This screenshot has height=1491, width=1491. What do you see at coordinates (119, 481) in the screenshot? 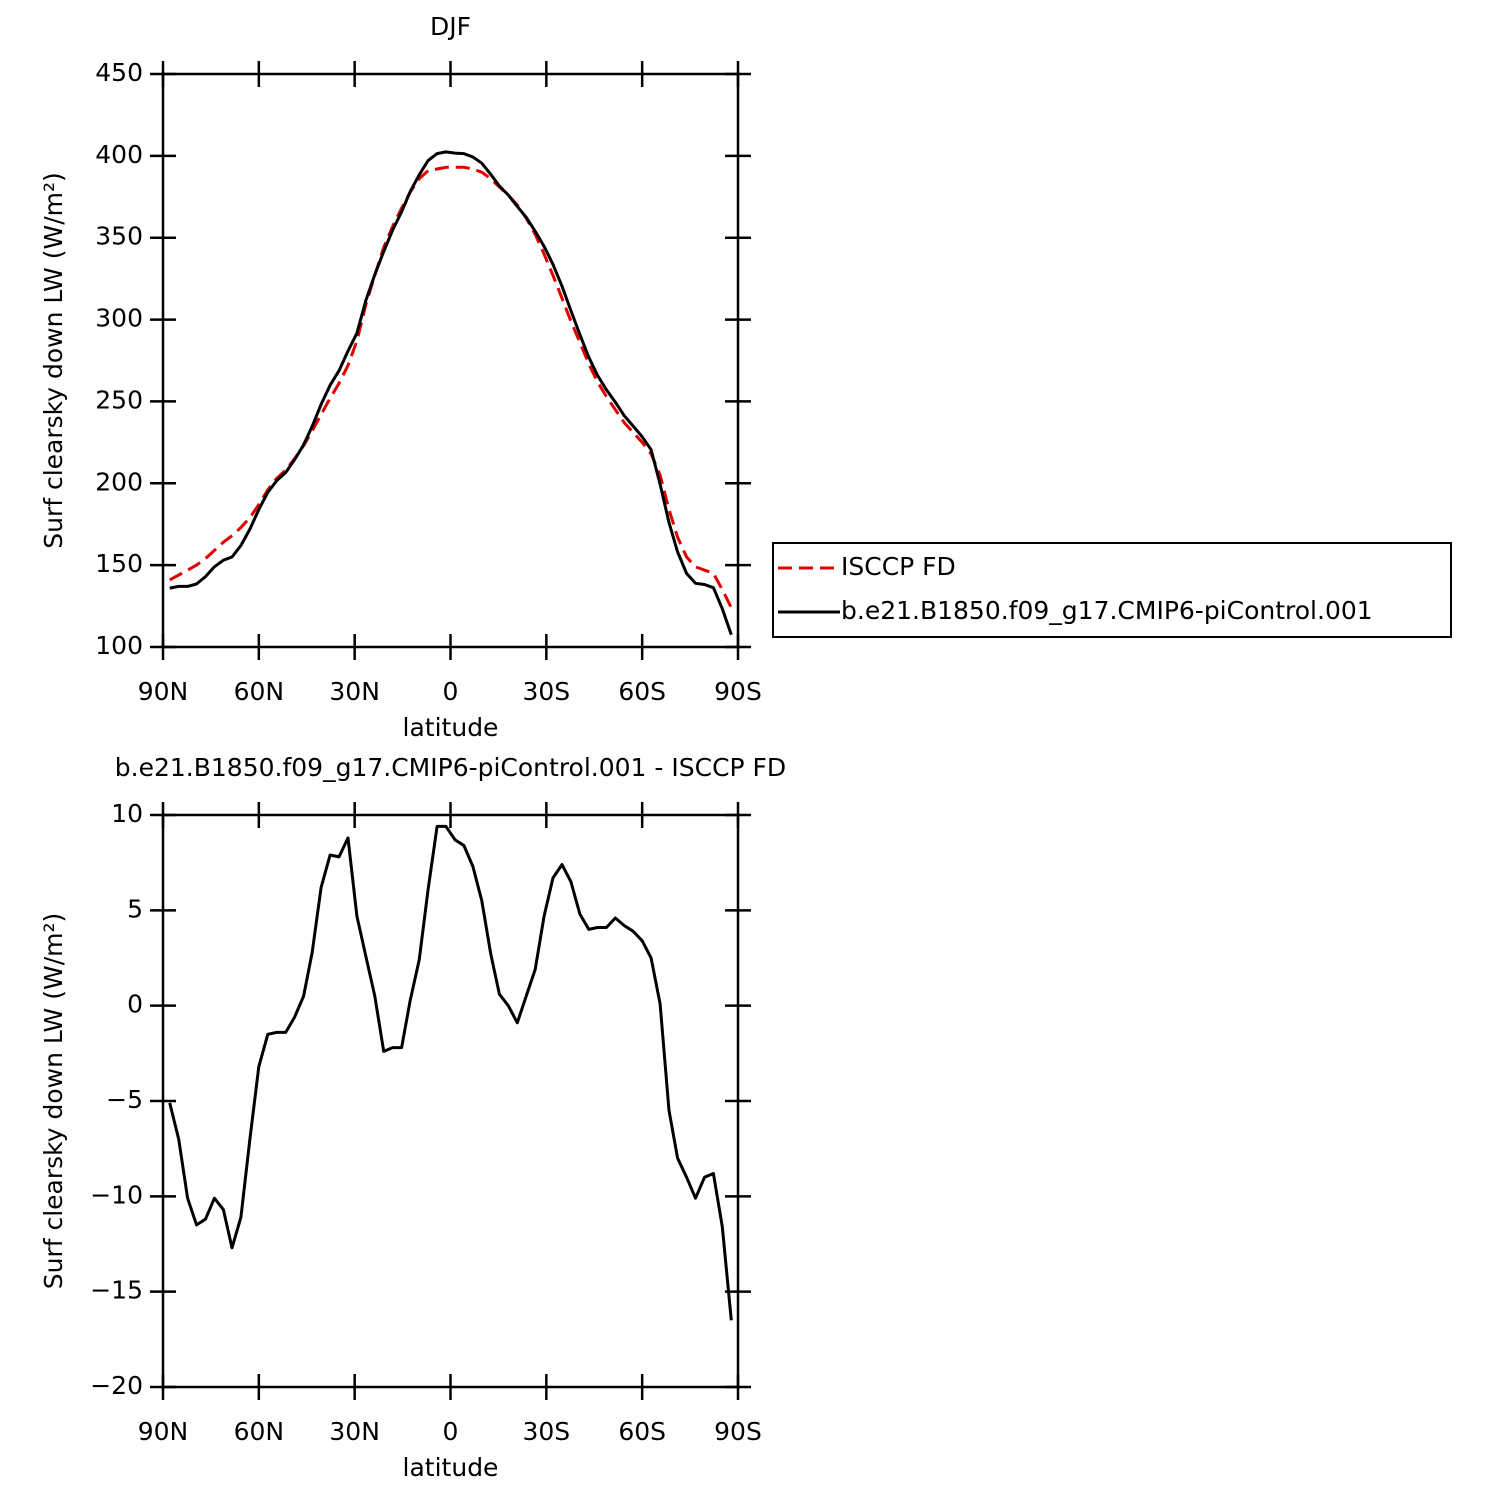
I see `y-tick-label: 200` at bounding box center [119, 481].